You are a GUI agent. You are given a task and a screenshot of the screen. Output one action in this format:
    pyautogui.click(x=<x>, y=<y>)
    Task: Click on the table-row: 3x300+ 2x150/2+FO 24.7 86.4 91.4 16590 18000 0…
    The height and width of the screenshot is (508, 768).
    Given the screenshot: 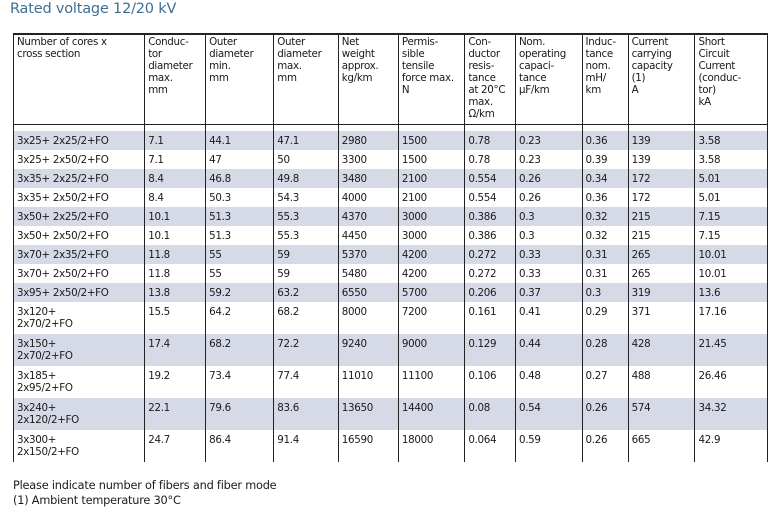 What is the action you would take?
    pyautogui.click(x=390, y=446)
    